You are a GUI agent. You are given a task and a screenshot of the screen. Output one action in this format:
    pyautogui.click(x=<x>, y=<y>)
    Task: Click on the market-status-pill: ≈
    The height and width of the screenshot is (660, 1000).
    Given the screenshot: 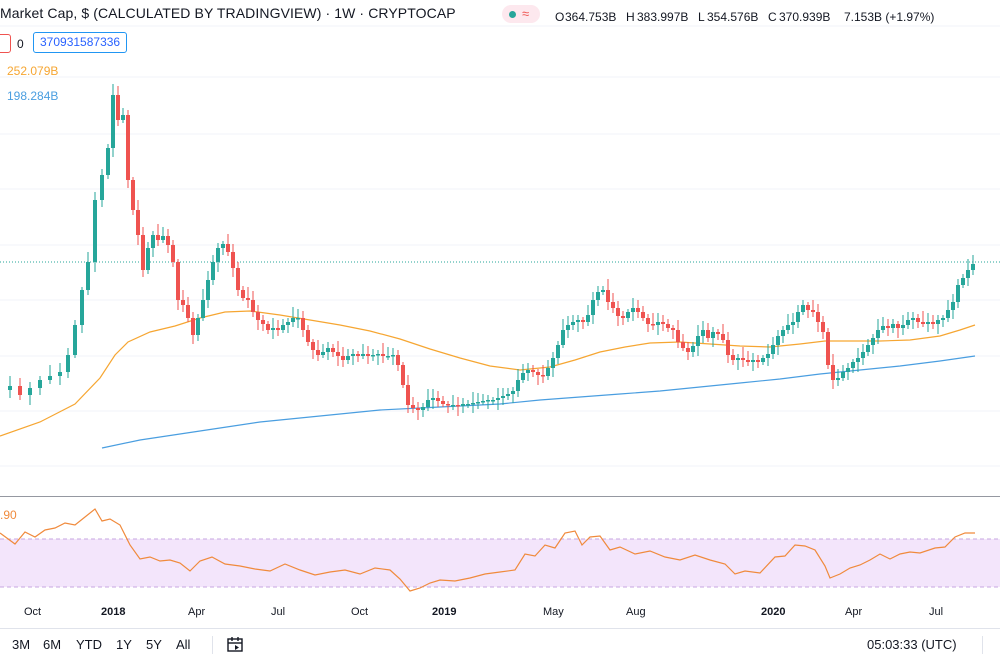 What is the action you would take?
    pyautogui.click(x=521, y=14)
    